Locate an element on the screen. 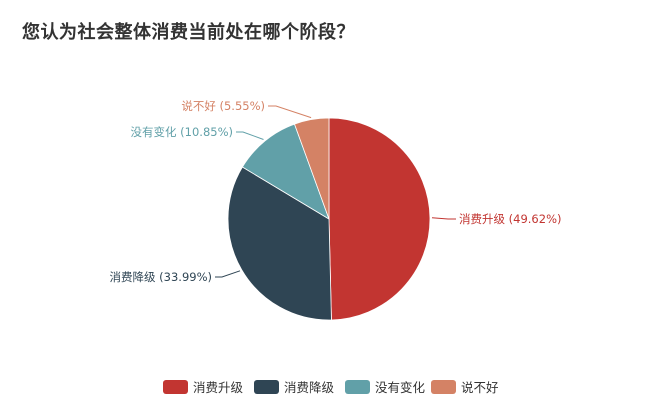 This screenshot has width=658, height=400. legend-item-3: 没有变化 is located at coordinates (385, 387).